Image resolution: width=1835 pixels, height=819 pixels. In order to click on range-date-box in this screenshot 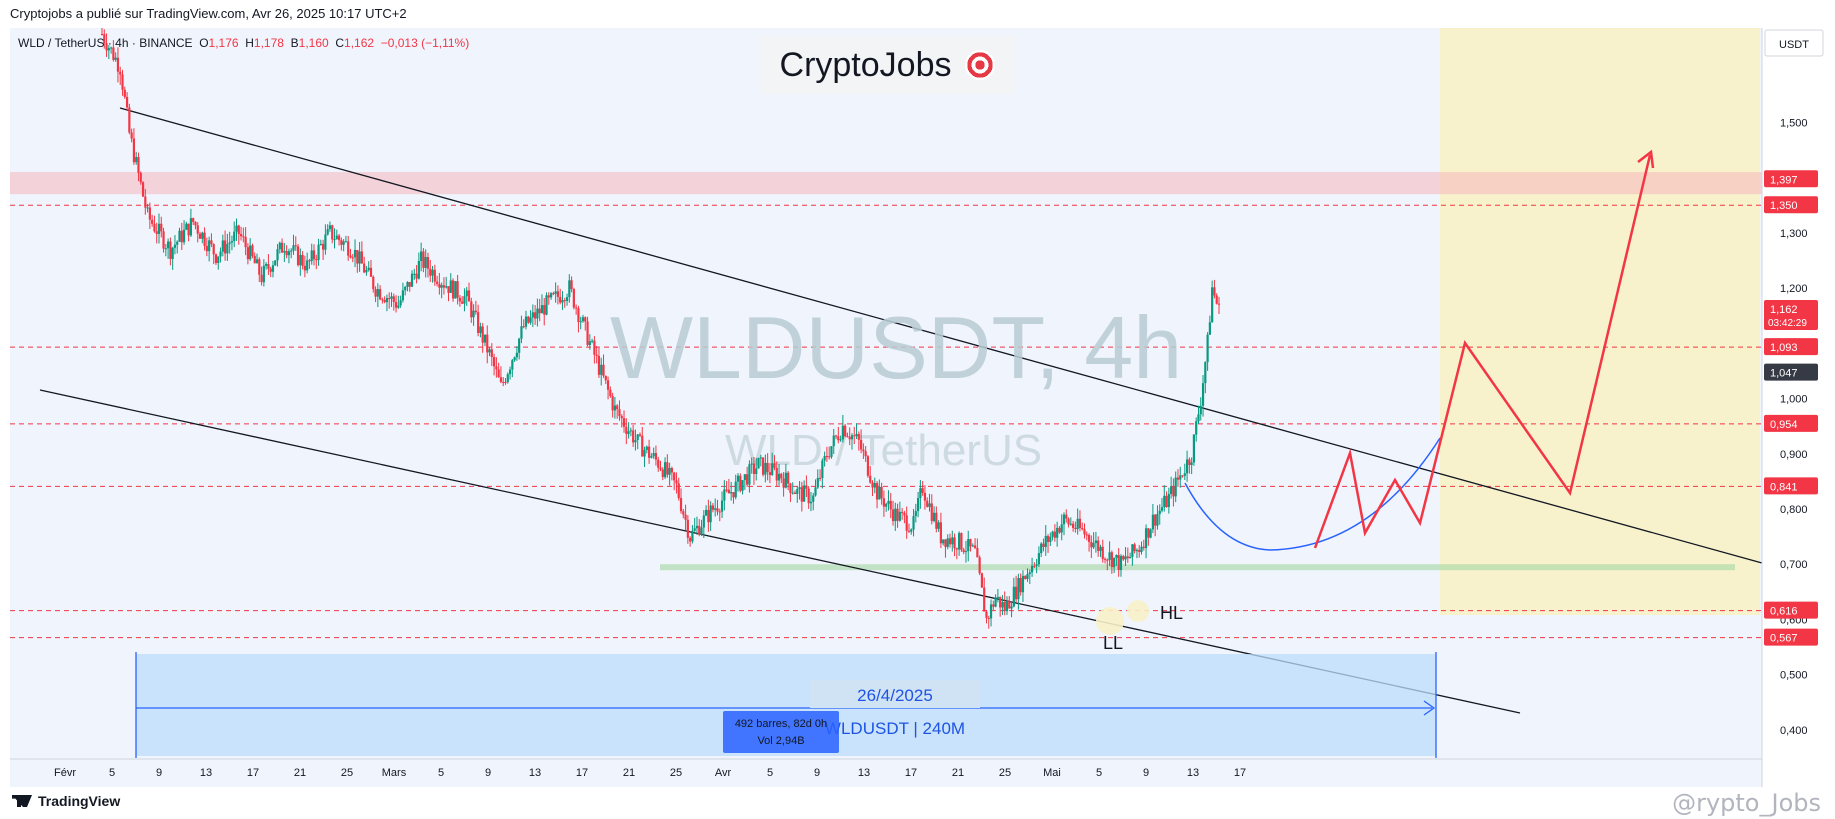, I will do `click(895, 694)`.